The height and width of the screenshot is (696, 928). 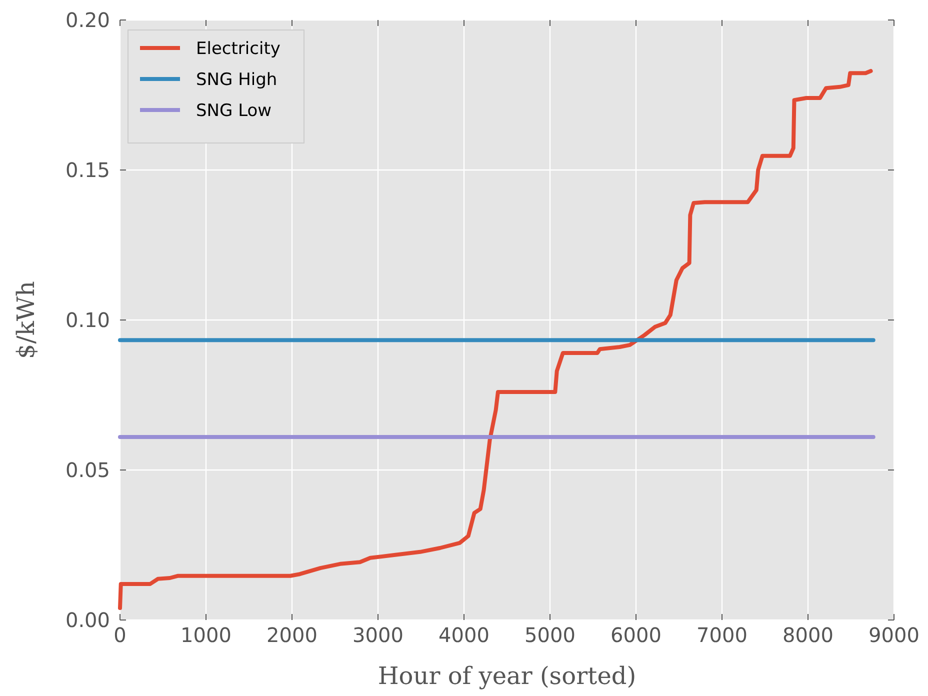 I want to click on x-tick-label: 0, so click(x=120, y=635).